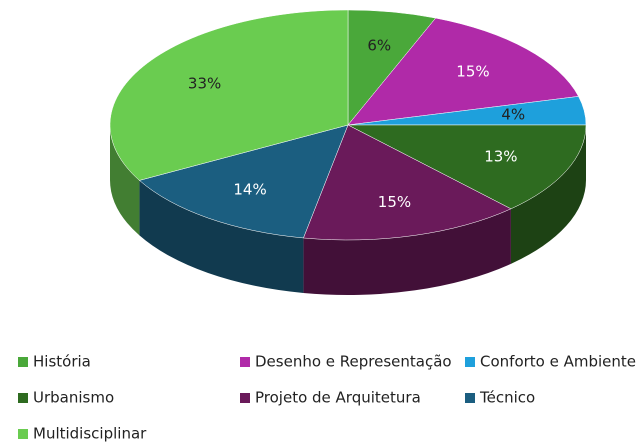  What do you see at coordinates (353, 362) in the screenshot?
I see `legend-label: Desenho e Representação` at bounding box center [353, 362].